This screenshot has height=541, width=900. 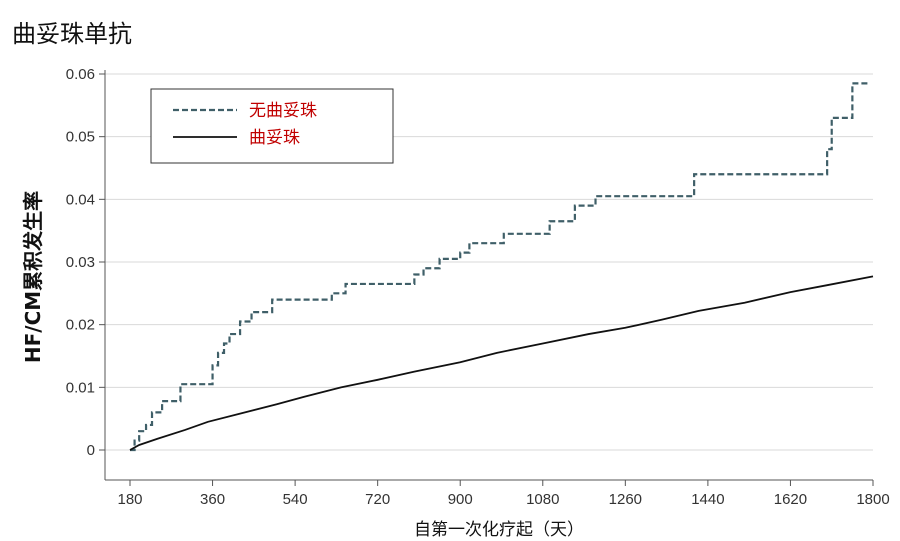 I want to click on x-tick-label: 1080, so click(x=542, y=499).